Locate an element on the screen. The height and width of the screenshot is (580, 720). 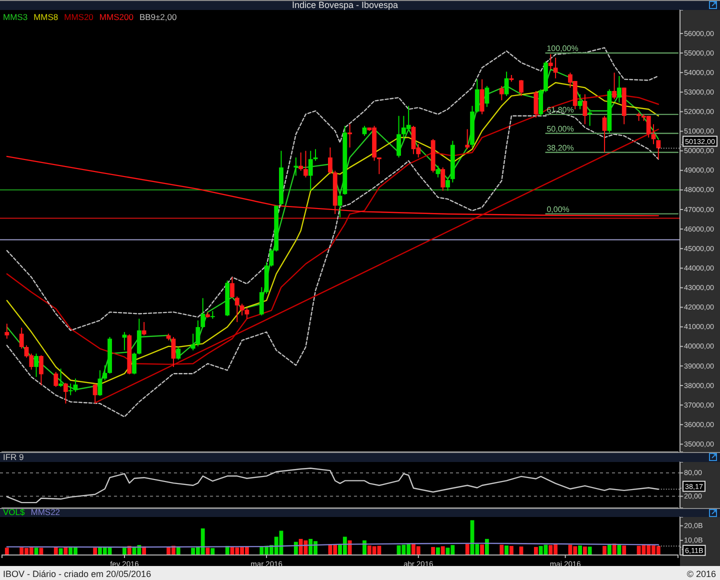
text: IFR 9 is located at coordinates (13, 457).